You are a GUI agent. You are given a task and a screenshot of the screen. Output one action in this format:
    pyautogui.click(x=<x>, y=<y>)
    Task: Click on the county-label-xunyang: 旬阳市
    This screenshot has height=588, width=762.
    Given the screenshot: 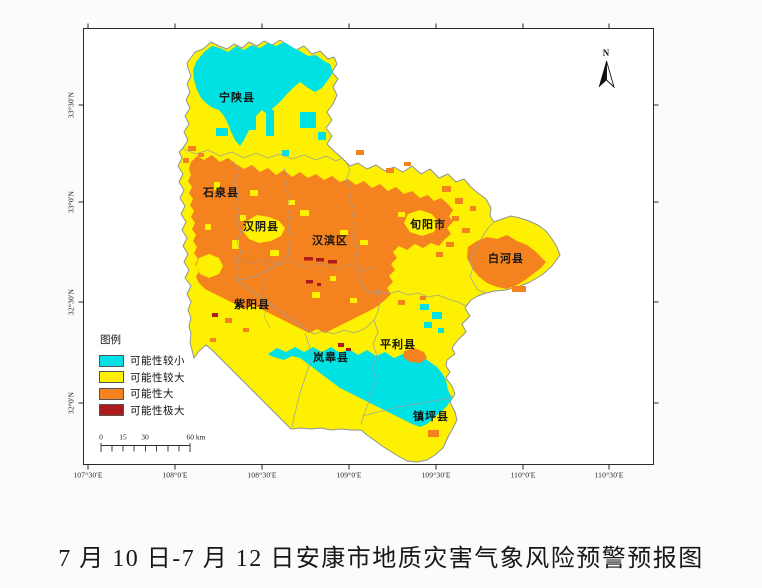 What is the action you would take?
    pyautogui.click(x=428, y=225)
    